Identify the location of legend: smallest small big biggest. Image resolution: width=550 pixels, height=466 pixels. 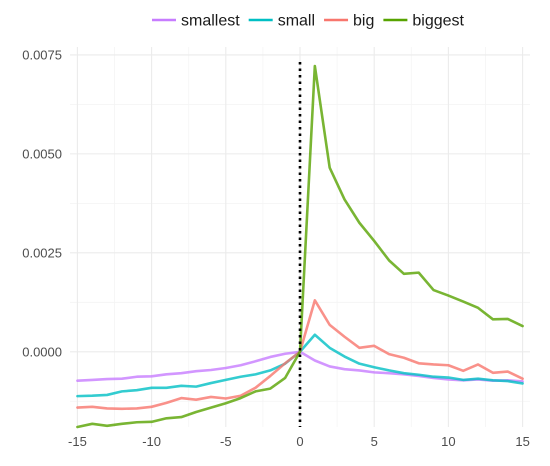
(308, 21).